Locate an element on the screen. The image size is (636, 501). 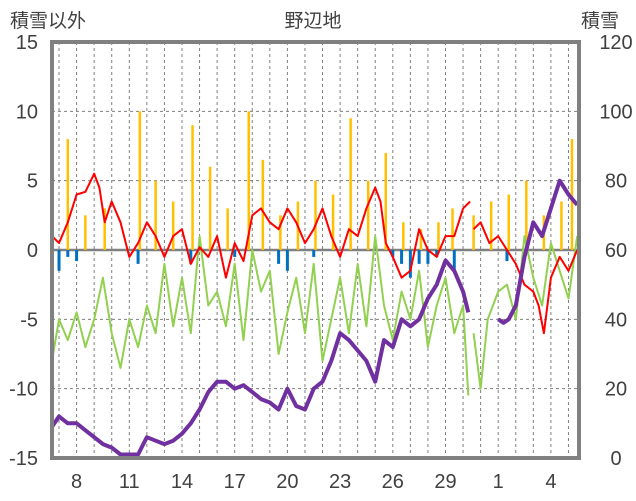
left-tick-label: 0 is located at coordinates (32, 251).